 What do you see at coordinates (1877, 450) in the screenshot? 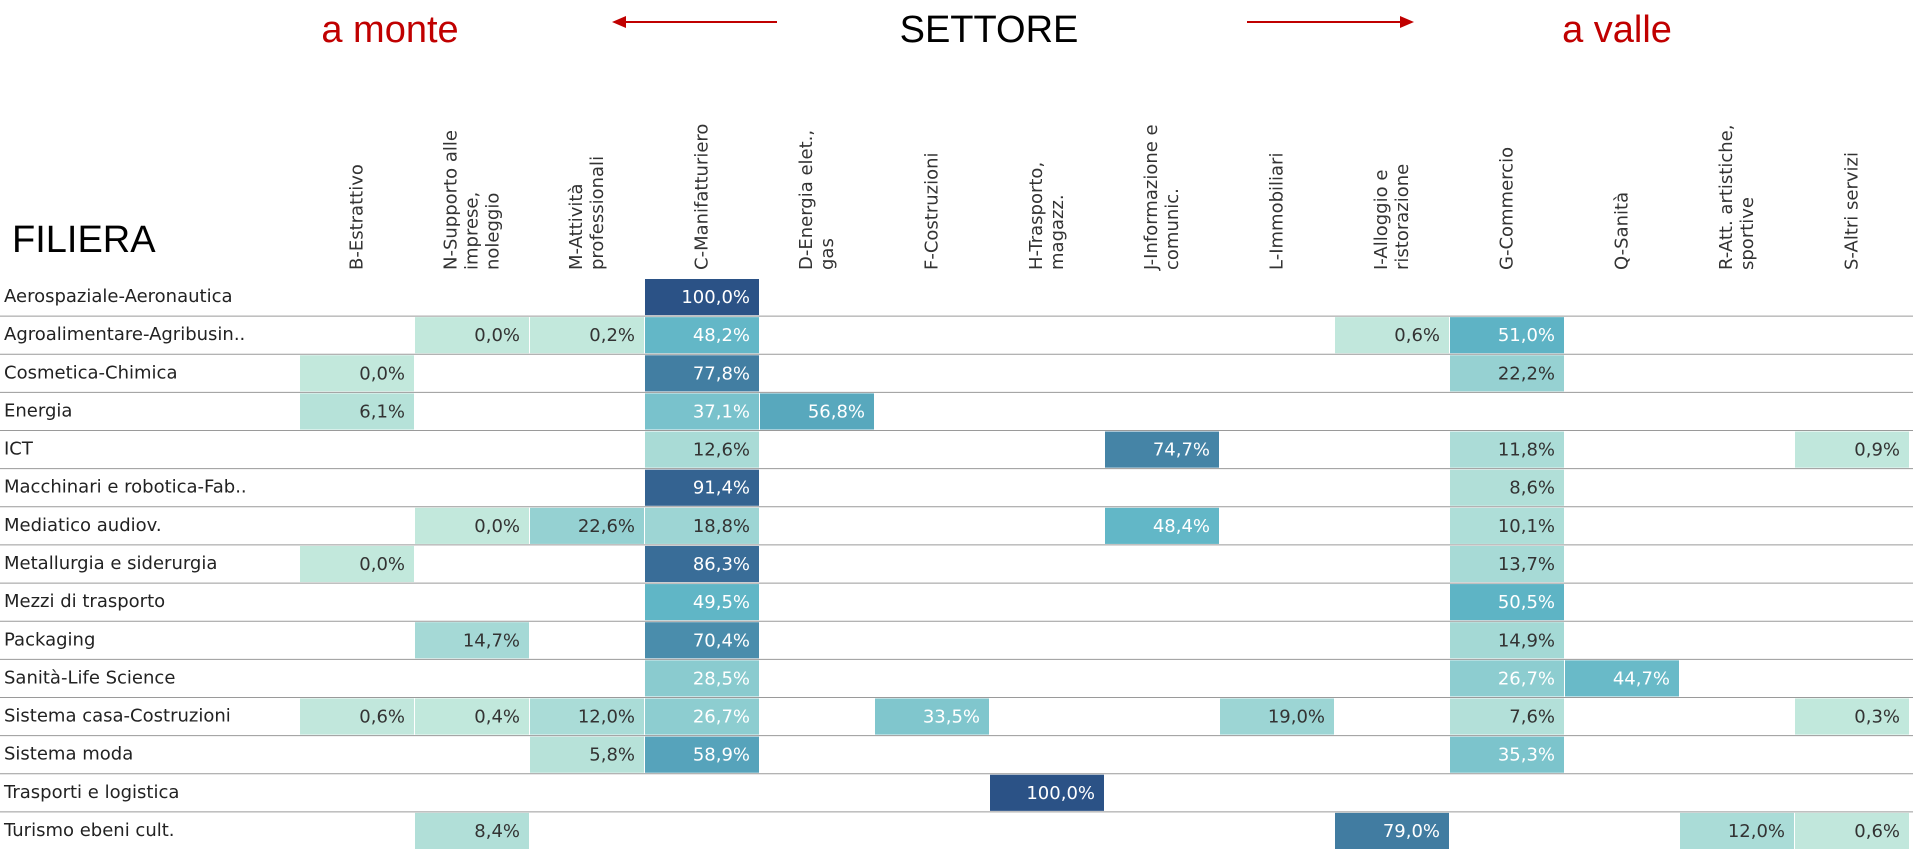
I see `cell-label: 0,9%` at bounding box center [1877, 450].